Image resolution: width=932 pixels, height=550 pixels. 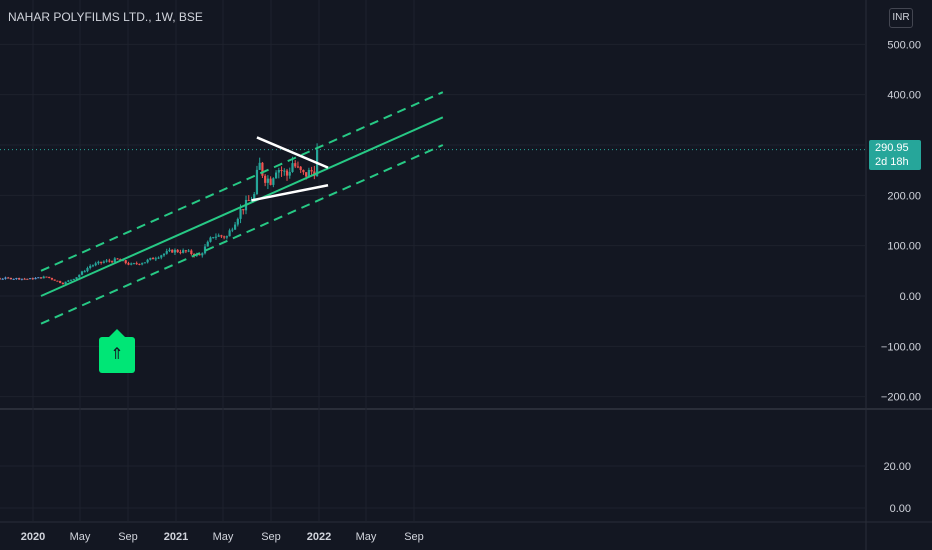 What do you see at coordinates (910, 297) in the screenshot?
I see `price-tick-label: 0.00` at bounding box center [910, 297].